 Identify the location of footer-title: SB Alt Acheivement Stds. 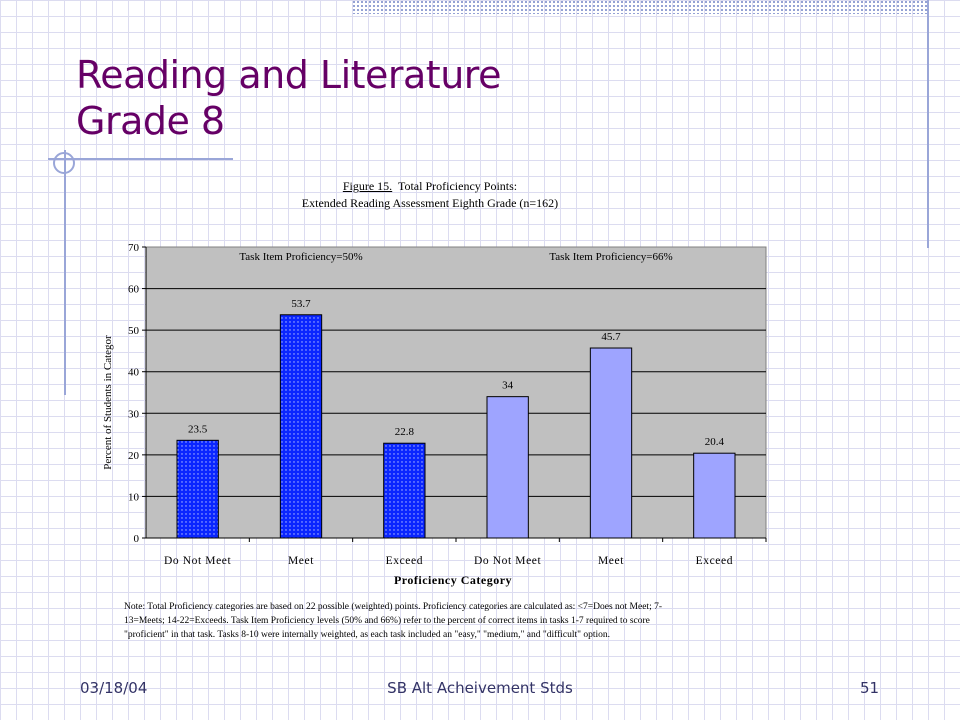
(480, 688).